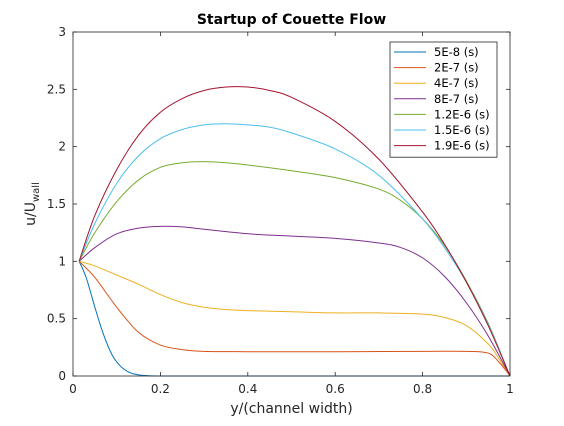  What do you see at coordinates (422, 389) in the screenshot?
I see `x-tick-label: 0.8` at bounding box center [422, 389].